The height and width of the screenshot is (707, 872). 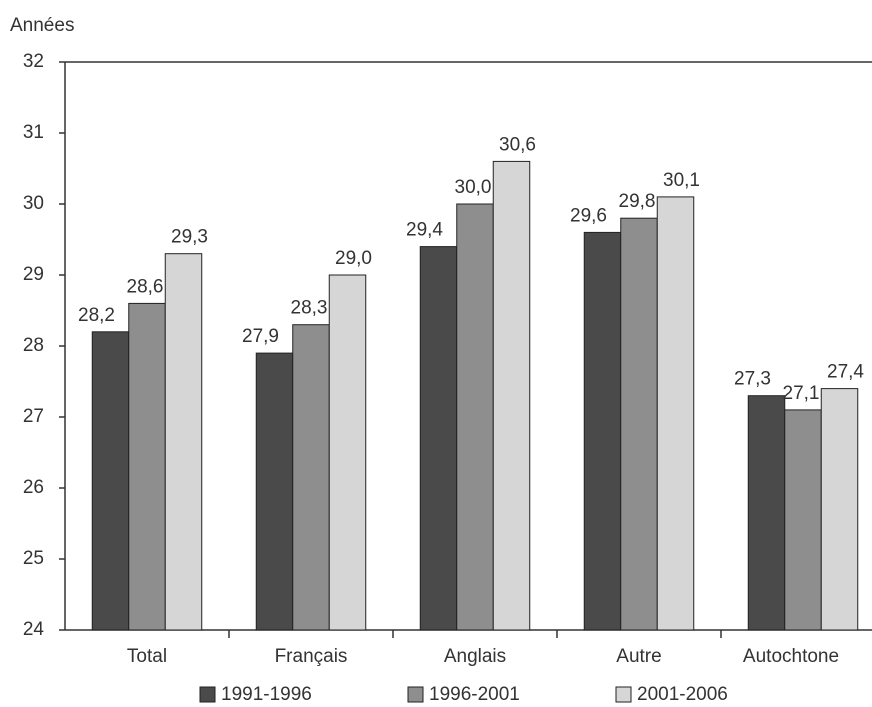 What do you see at coordinates (42, 25) in the screenshot?
I see `y-axis-label: Années` at bounding box center [42, 25].